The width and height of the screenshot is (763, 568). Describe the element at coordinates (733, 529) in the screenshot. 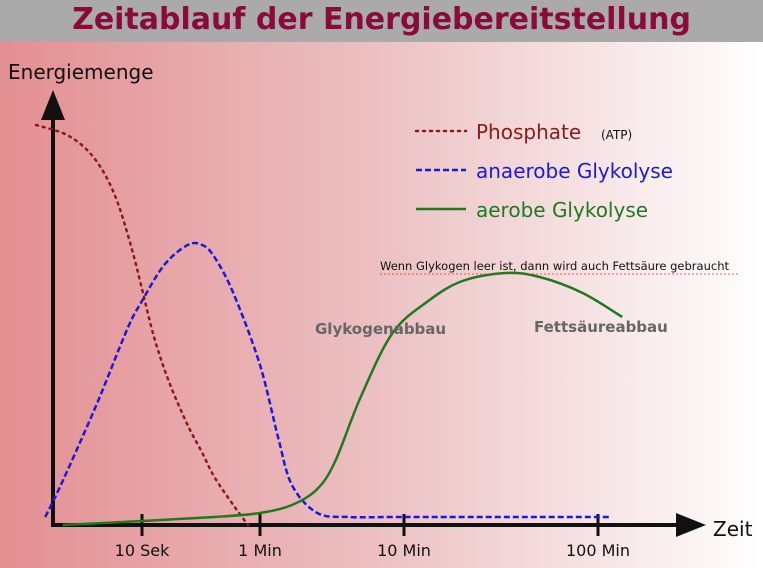

I see `x-axis-label: Zeit` at that location.